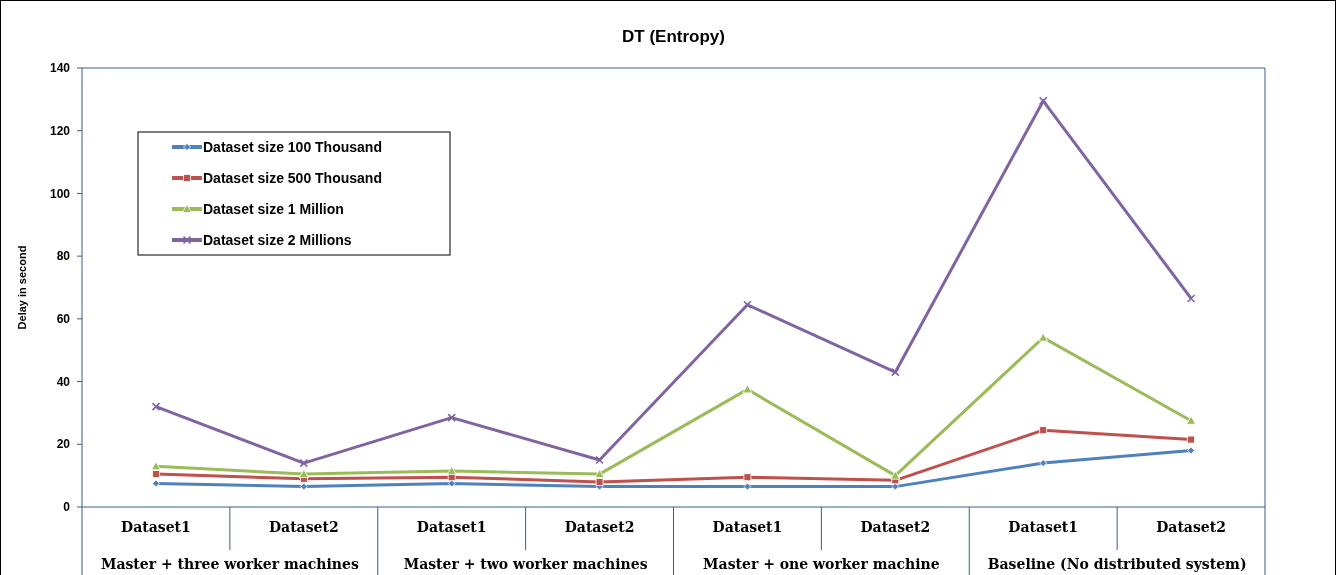  I want to click on y-tick-label: 0, so click(67, 507).